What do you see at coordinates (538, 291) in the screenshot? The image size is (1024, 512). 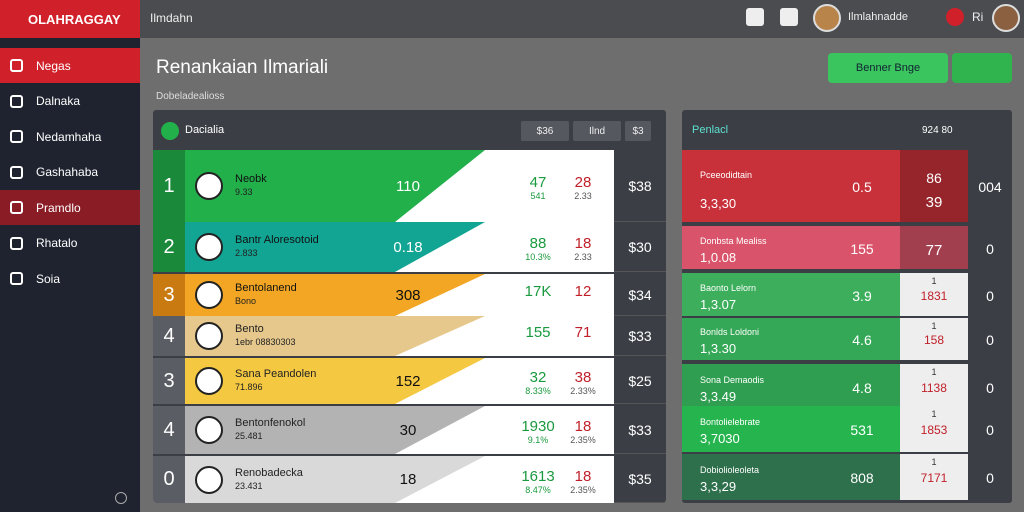 I see `stat-a: 17K` at bounding box center [538, 291].